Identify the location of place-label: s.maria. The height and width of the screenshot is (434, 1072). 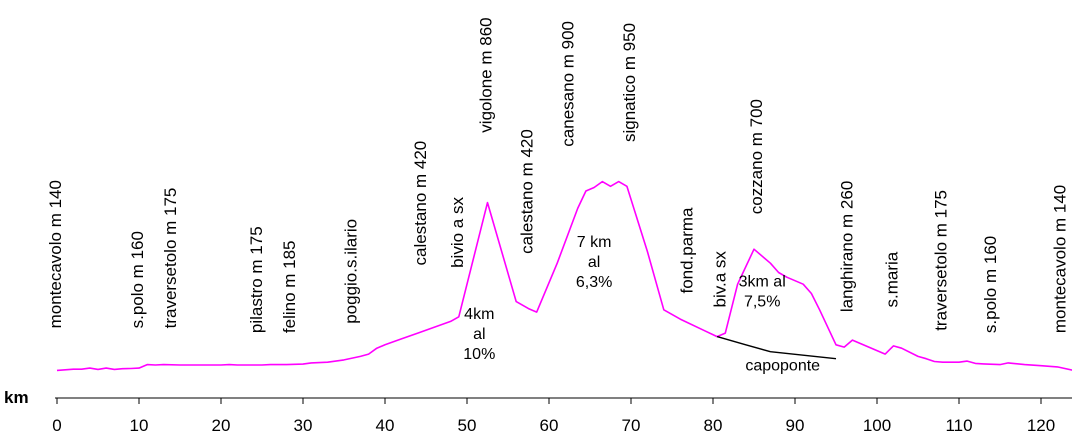
(892, 279).